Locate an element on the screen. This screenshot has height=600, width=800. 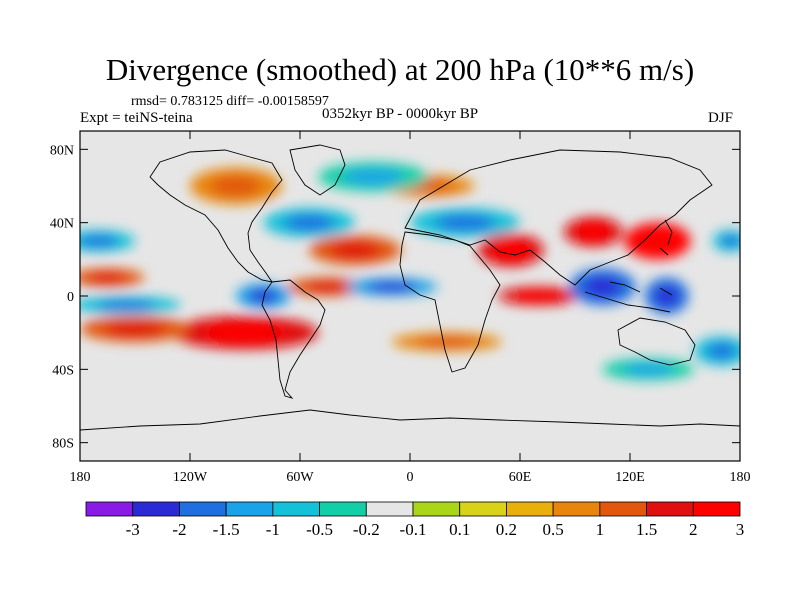
coast-south-america is located at coordinates (293, 339).